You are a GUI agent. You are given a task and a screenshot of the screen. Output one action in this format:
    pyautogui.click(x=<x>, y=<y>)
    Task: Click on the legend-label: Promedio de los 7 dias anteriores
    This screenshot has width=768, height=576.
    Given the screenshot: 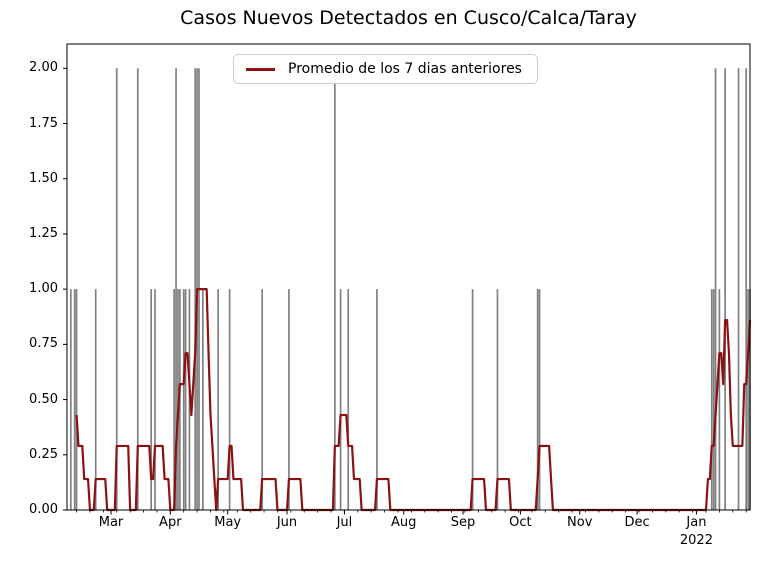 What is the action you would take?
    pyautogui.click(x=405, y=69)
    